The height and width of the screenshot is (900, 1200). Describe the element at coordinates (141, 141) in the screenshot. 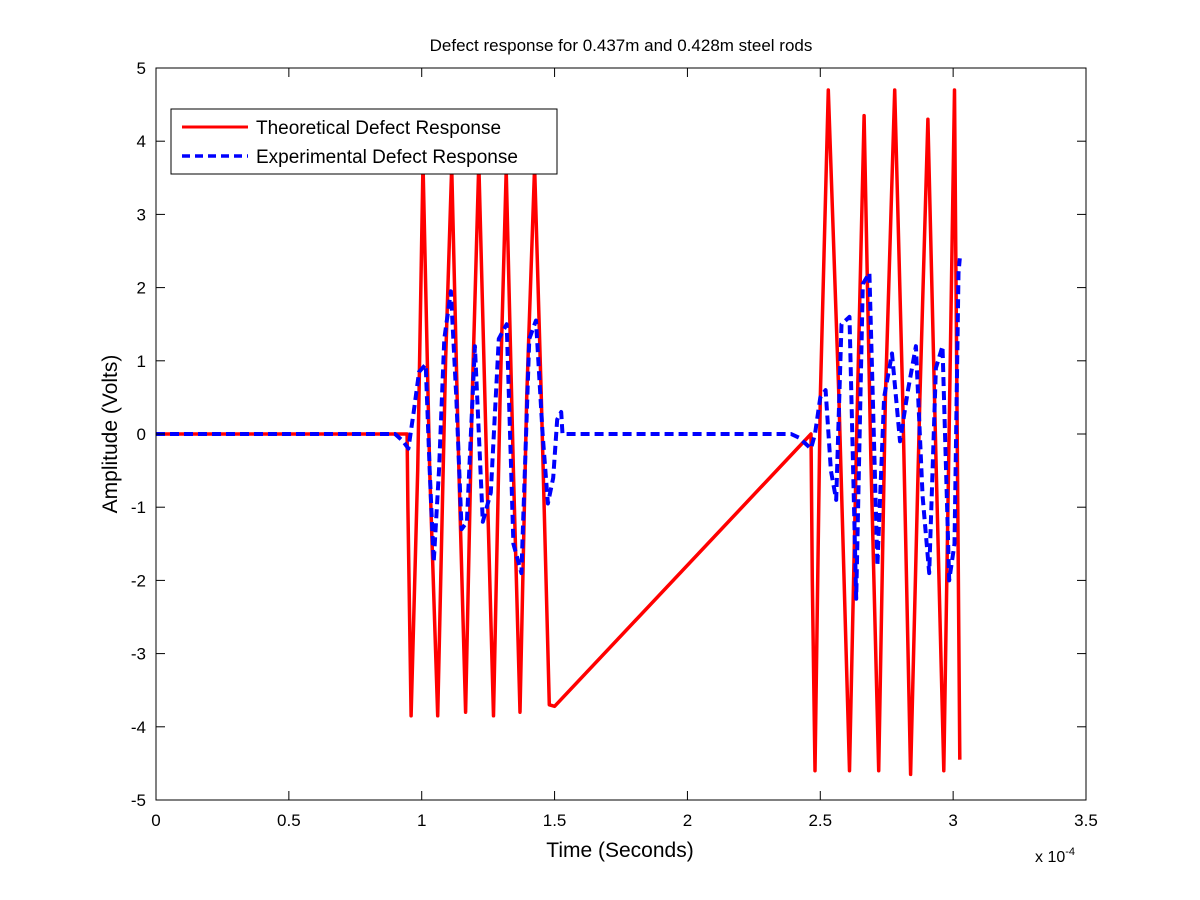

I see `y-tick-label: 4` at that location.